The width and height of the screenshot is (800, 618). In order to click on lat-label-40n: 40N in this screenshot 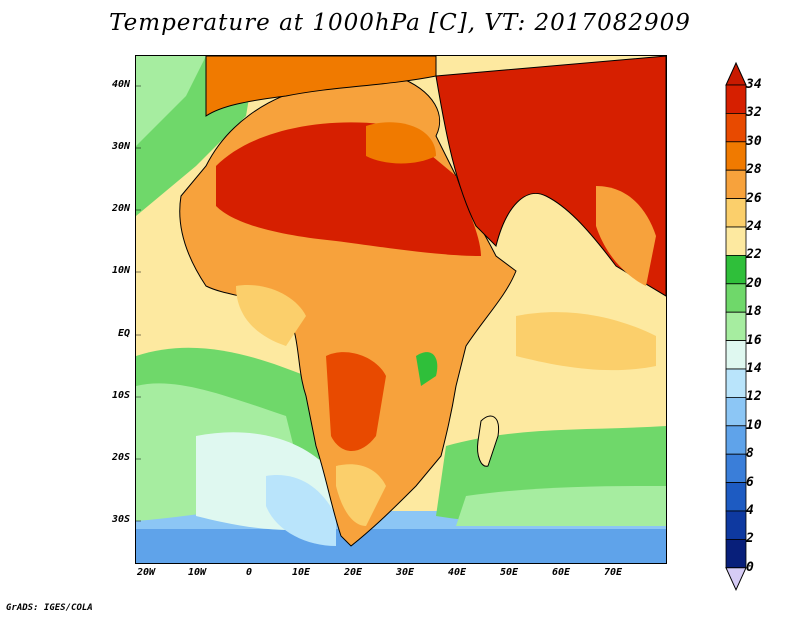, I will do `click(120, 84)`.